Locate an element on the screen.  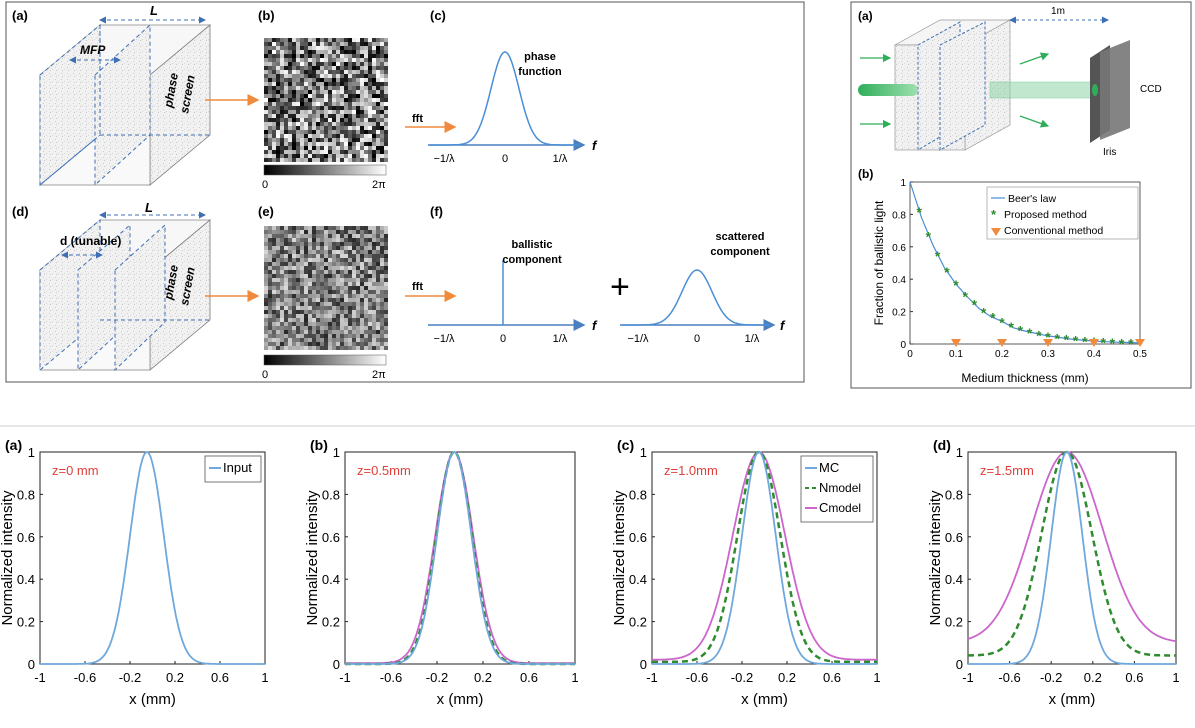
label-f: (f) is located at coordinates (436, 211).